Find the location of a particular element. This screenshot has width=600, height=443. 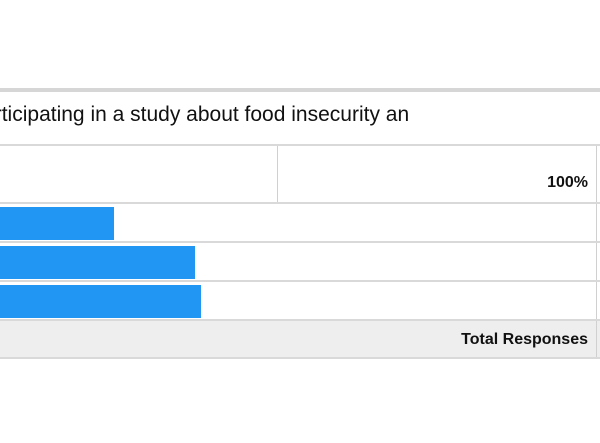

header-column-divider is located at coordinates (277, 174).